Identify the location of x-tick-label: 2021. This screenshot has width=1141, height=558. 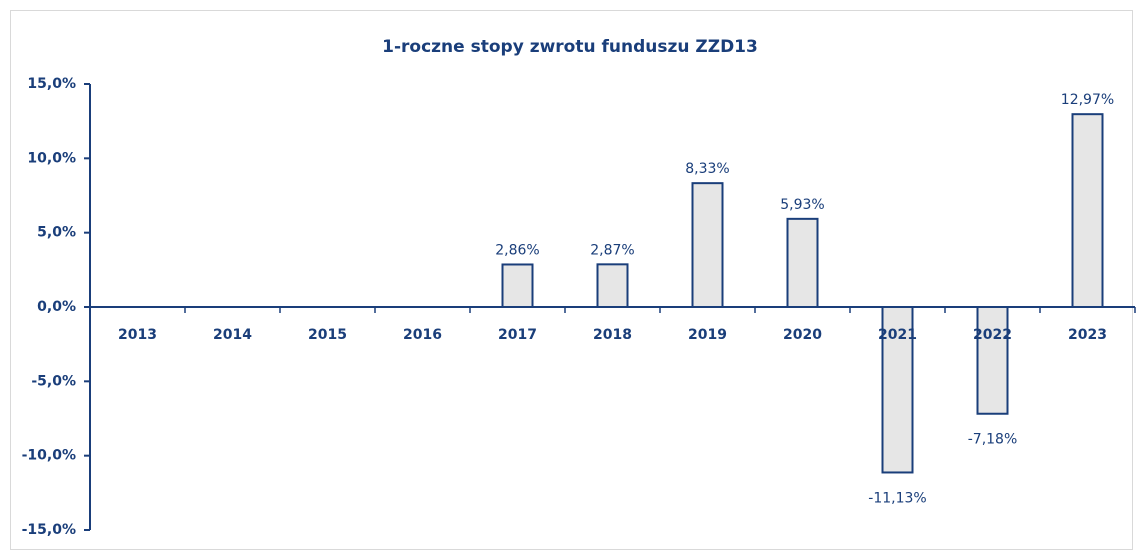
(897, 335).